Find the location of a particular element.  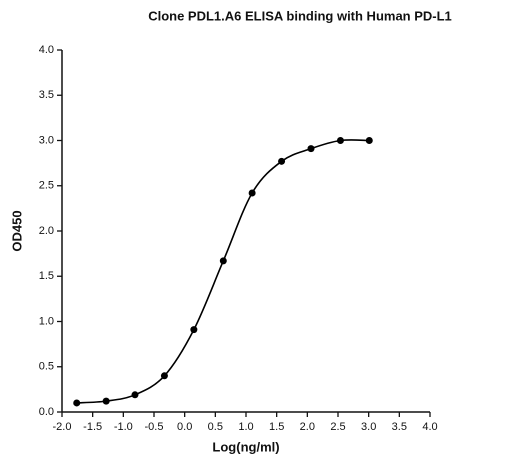

y-tick-label: 1.0 is located at coordinates (46, 321).